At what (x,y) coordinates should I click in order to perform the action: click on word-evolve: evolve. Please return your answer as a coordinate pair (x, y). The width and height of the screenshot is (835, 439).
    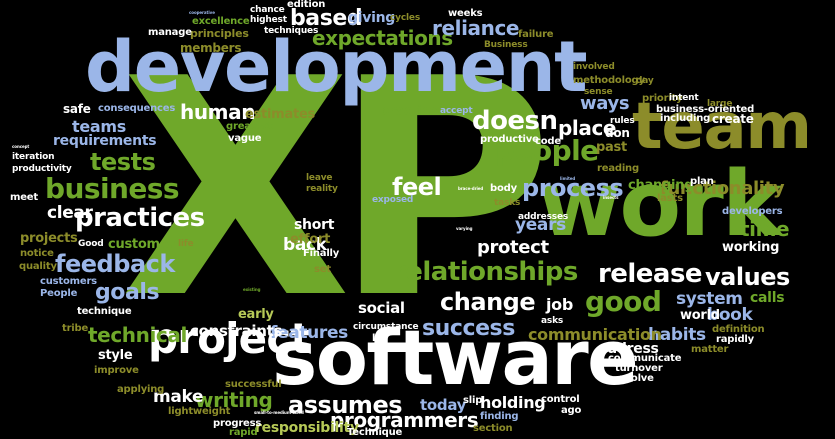
    Looking at the image, I should click on (636, 378).